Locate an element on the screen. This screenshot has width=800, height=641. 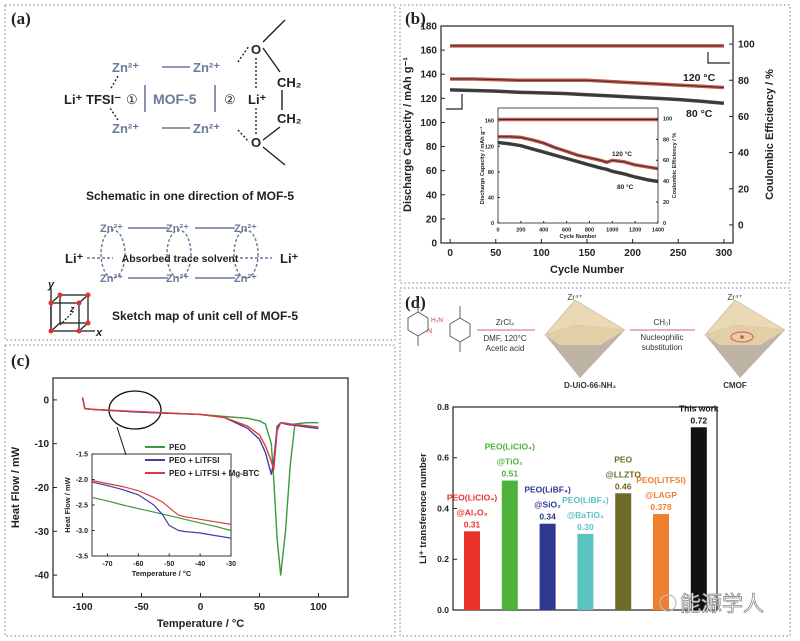
y-tick-label: 0.4 is located at coordinates (443, 508).